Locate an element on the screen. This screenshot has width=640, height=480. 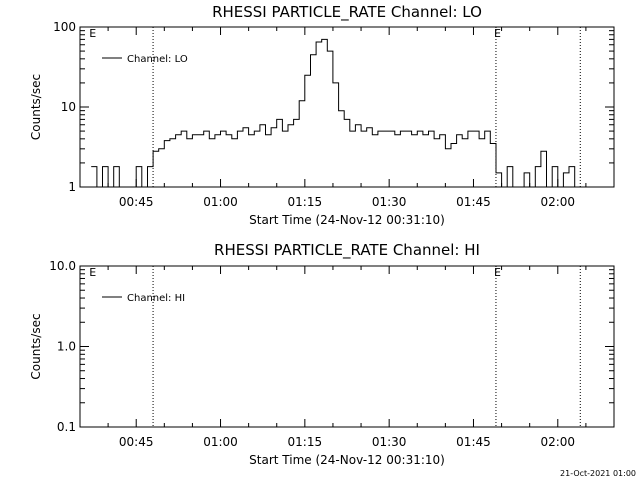
y-tick-label: 1 is located at coordinates (72, 187).